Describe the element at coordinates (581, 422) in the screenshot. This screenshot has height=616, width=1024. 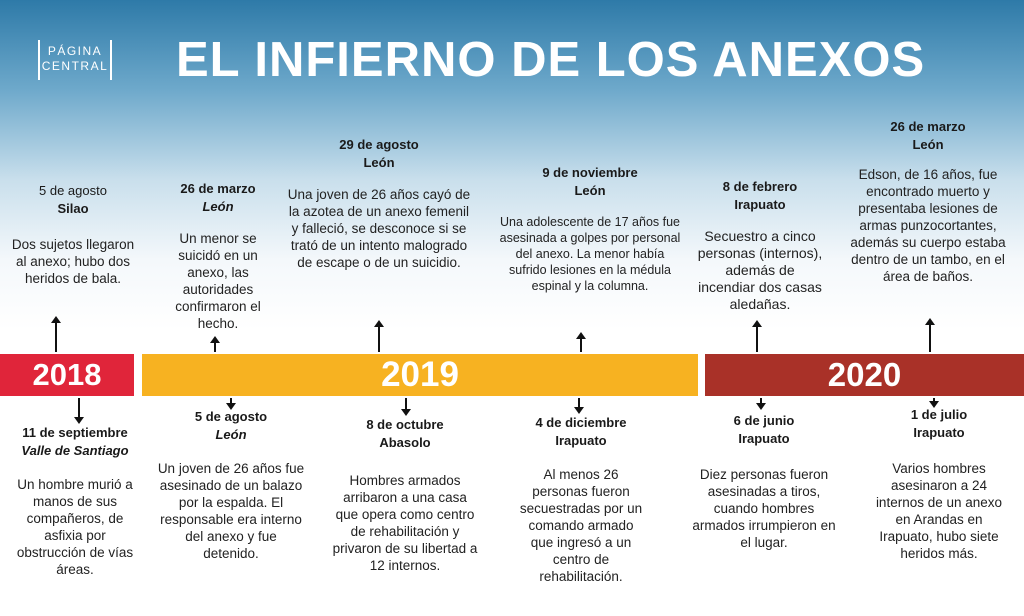
I see `event-date: 4 de diciembre` at that location.